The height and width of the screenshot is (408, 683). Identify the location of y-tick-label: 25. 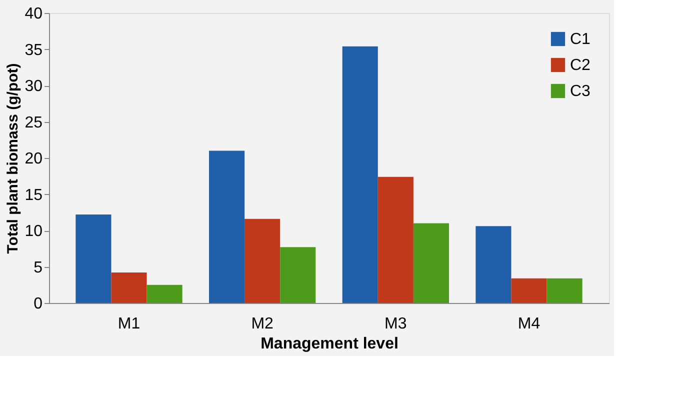
(33, 123).